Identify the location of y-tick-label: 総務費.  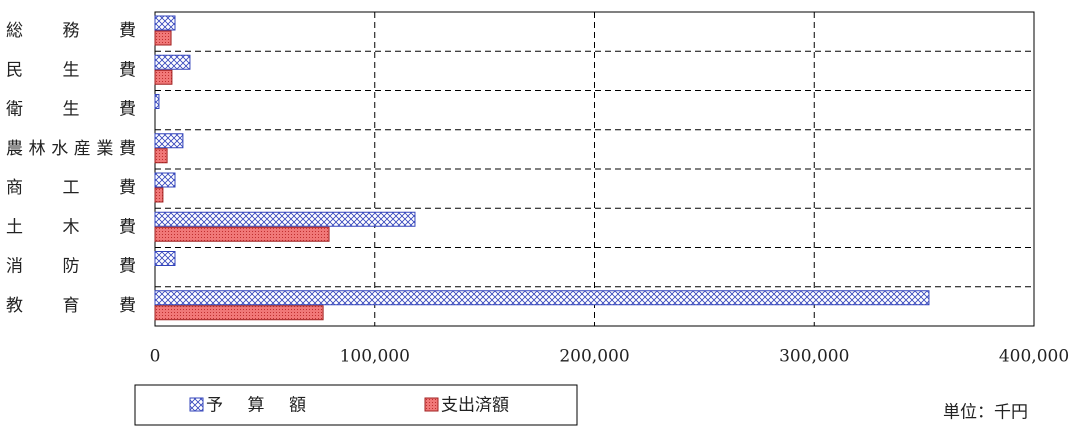
(71, 31).